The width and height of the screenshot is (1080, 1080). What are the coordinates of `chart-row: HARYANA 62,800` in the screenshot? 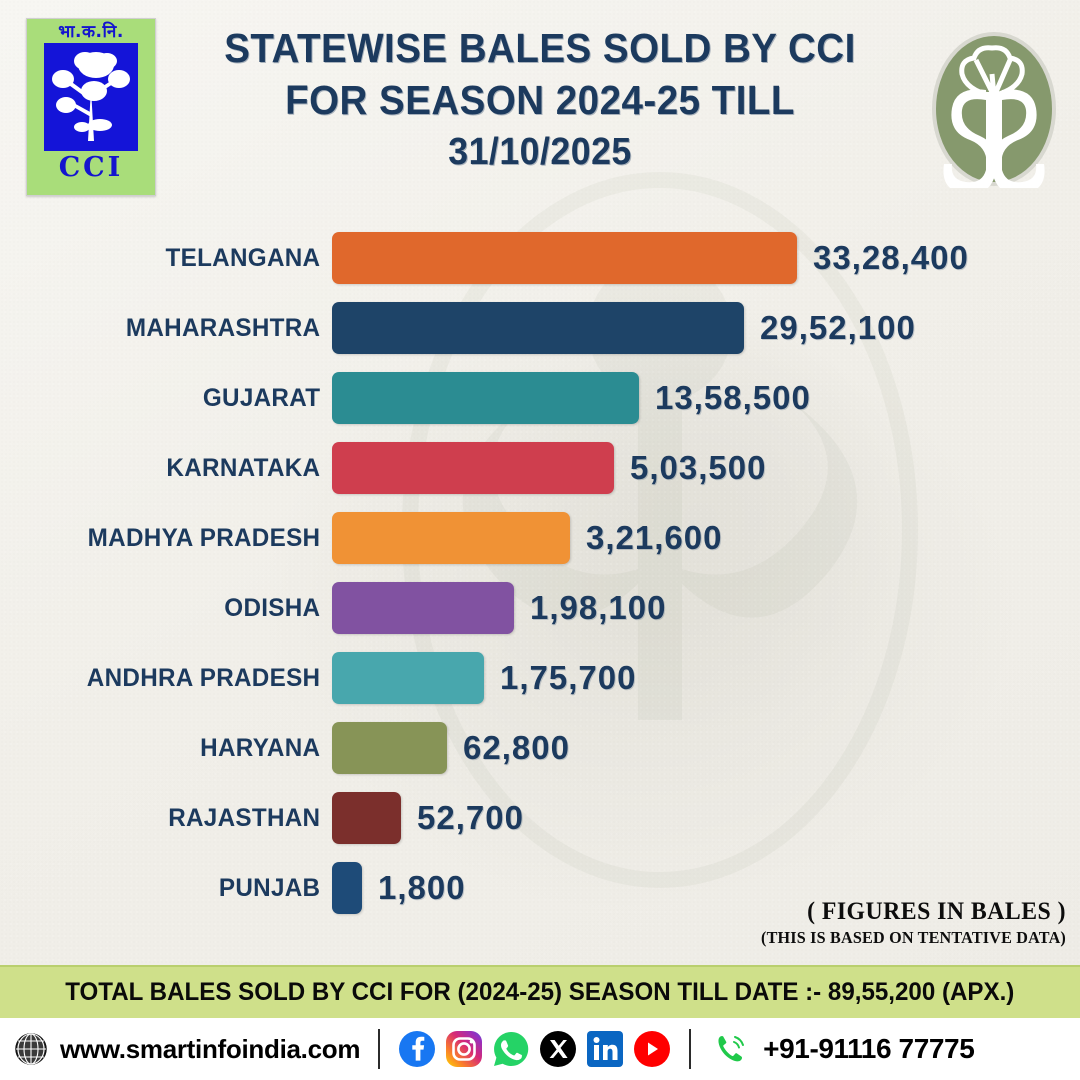 It's located at (540, 748).